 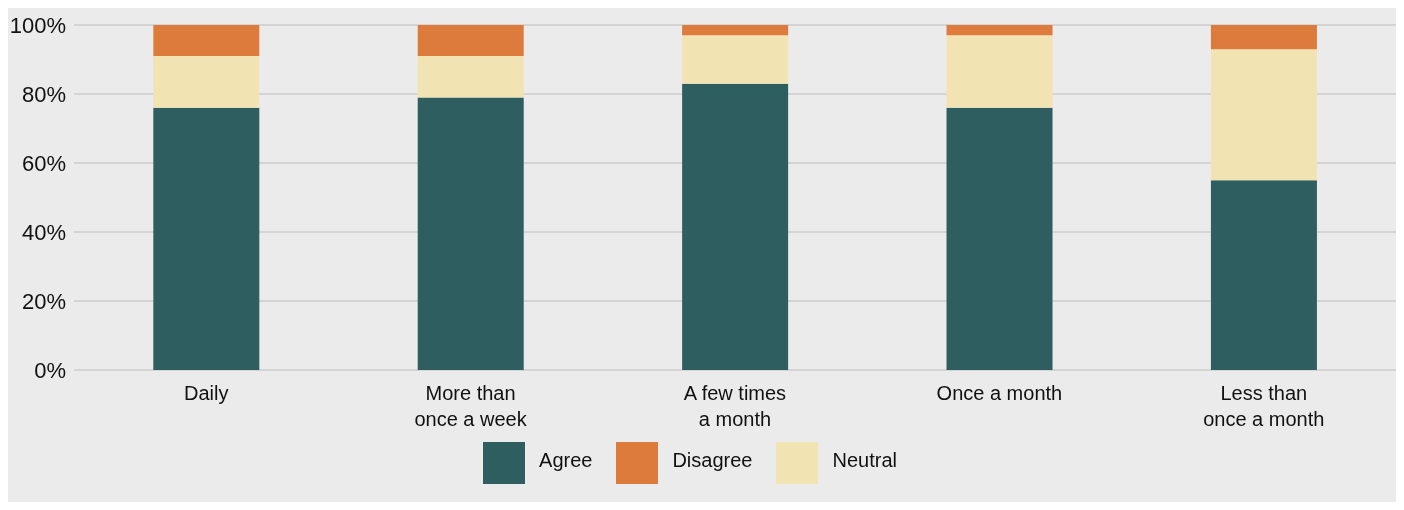 What do you see at coordinates (43, 94) in the screenshot?
I see `y-tick-label: 80%` at bounding box center [43, 94].